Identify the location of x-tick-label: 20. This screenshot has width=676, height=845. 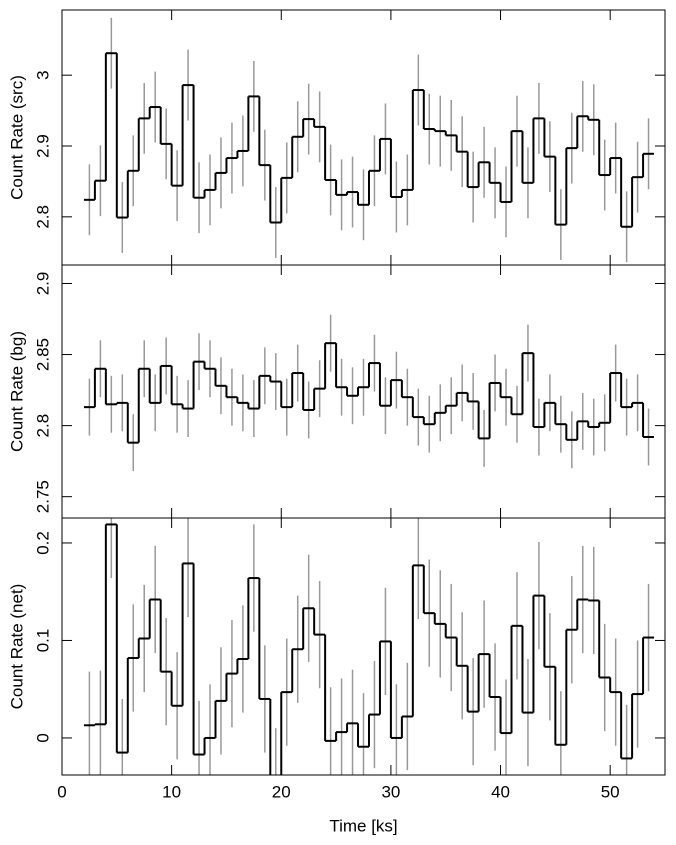
(281, 791).